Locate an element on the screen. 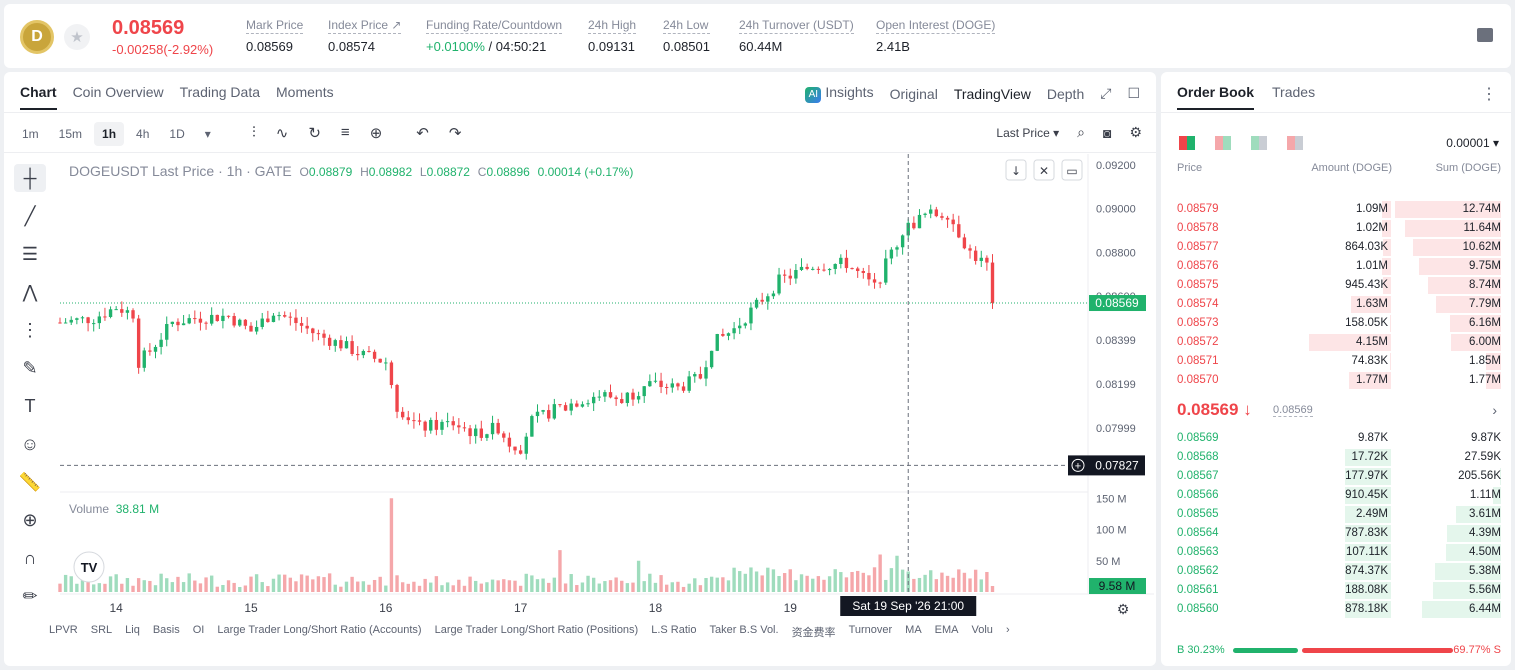 The width and height of the screenshot is (1515, 670). indicator-item: 资金费率 is located at coordinates (813, 633).